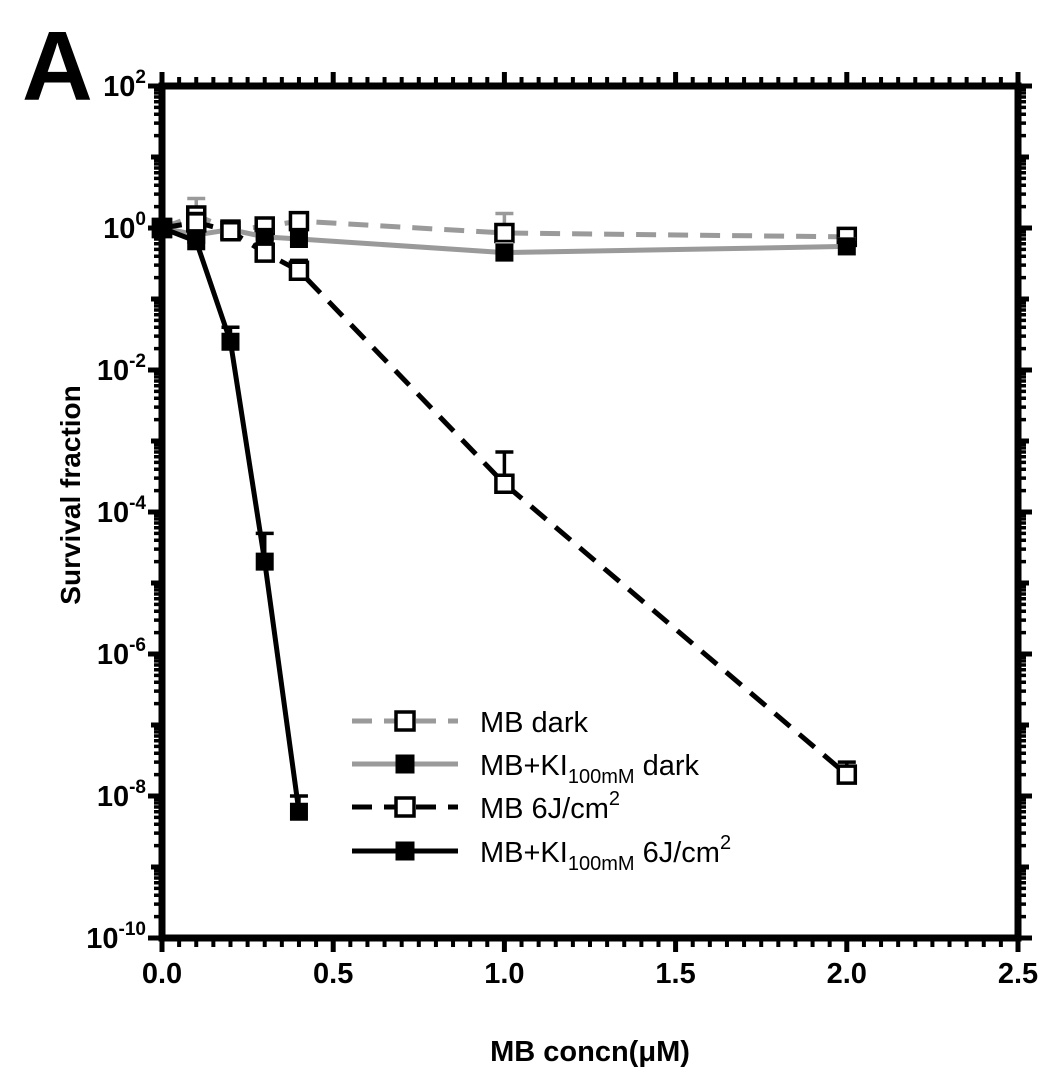 The image size is (1050, 1069). I want to click on legend-item-3: MB+KI100mM 6J/cm2, so click(541, 853).